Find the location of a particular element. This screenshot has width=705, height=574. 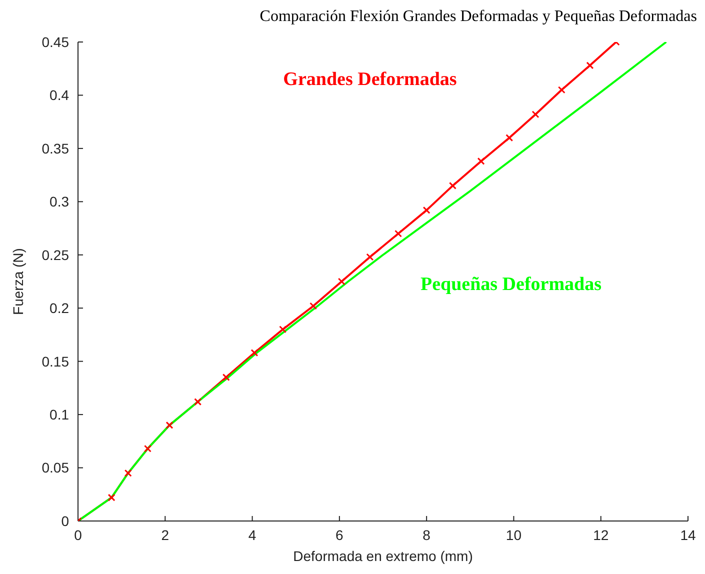

x-tick-label: 6 is located at coordinates (340, 534).